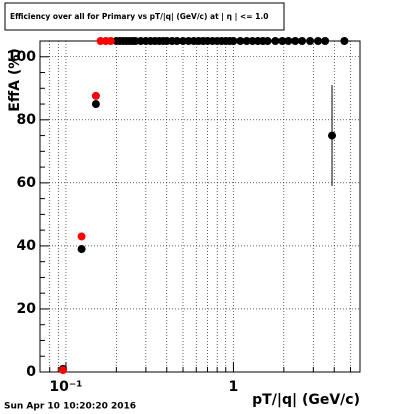 The height and width of the screenshot is (414, 400). I want to click on title-box, so click(144, 16).